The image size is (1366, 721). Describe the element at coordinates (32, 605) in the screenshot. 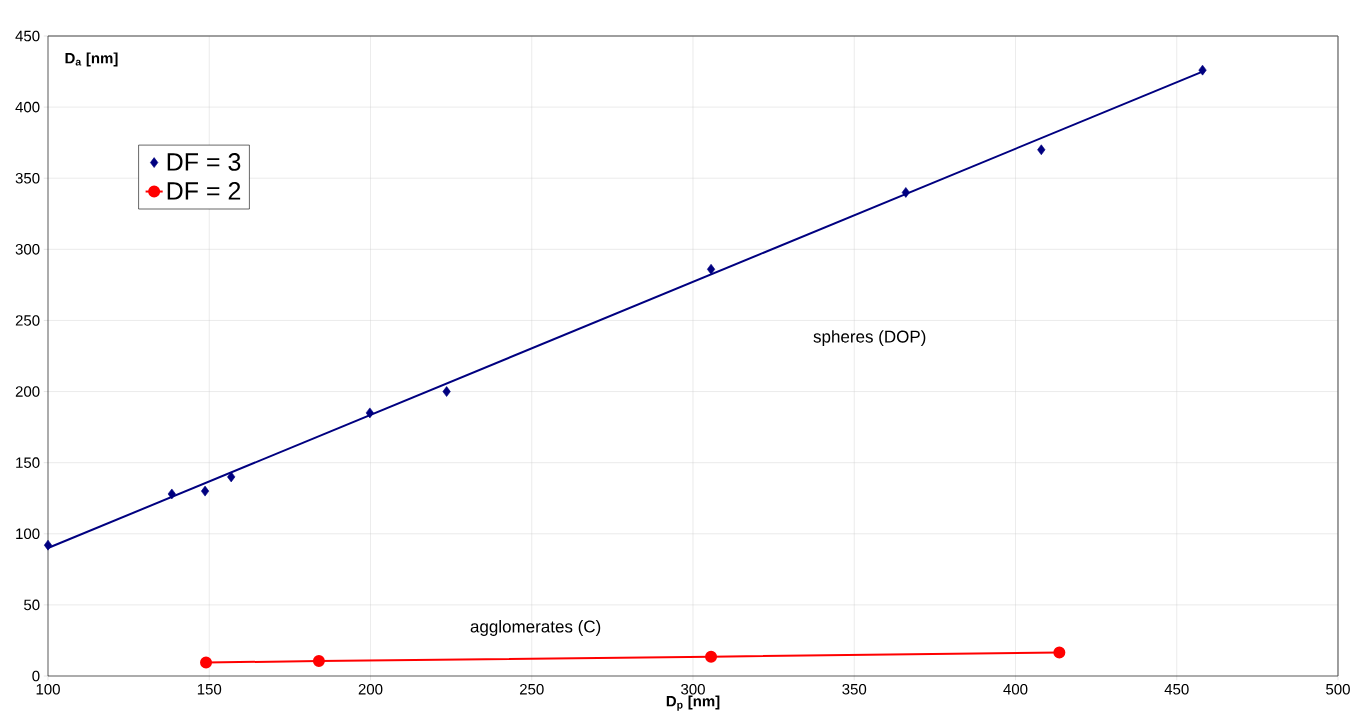

I see `y-tick-label: 50` at that location.